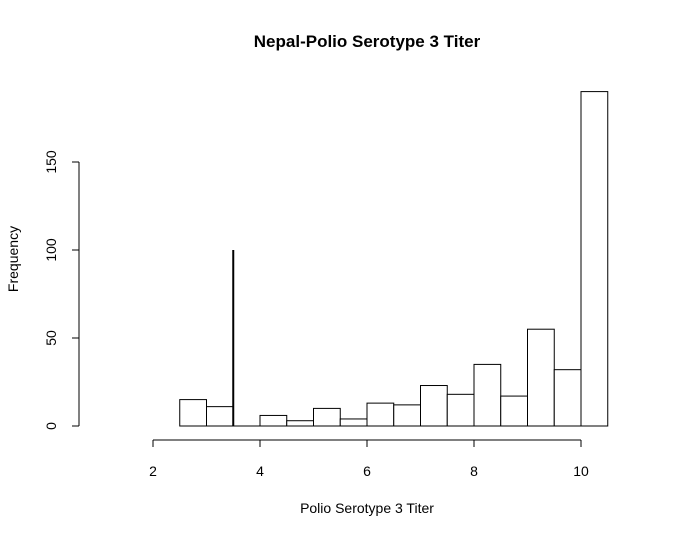 The height and width of the screenshot is (538, 696). Describe the element at coordinates (51, 426) in the screenshot. I see `y-tick-label: 0` at that location.